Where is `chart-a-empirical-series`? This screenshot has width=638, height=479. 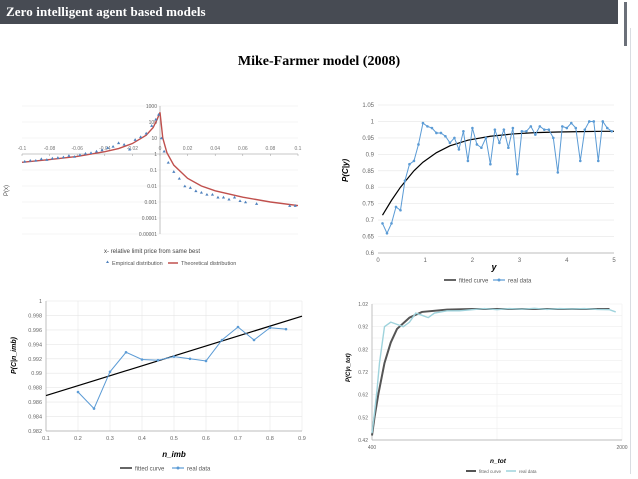
chart-a-empirical-series is located at coordinates (160, 159).